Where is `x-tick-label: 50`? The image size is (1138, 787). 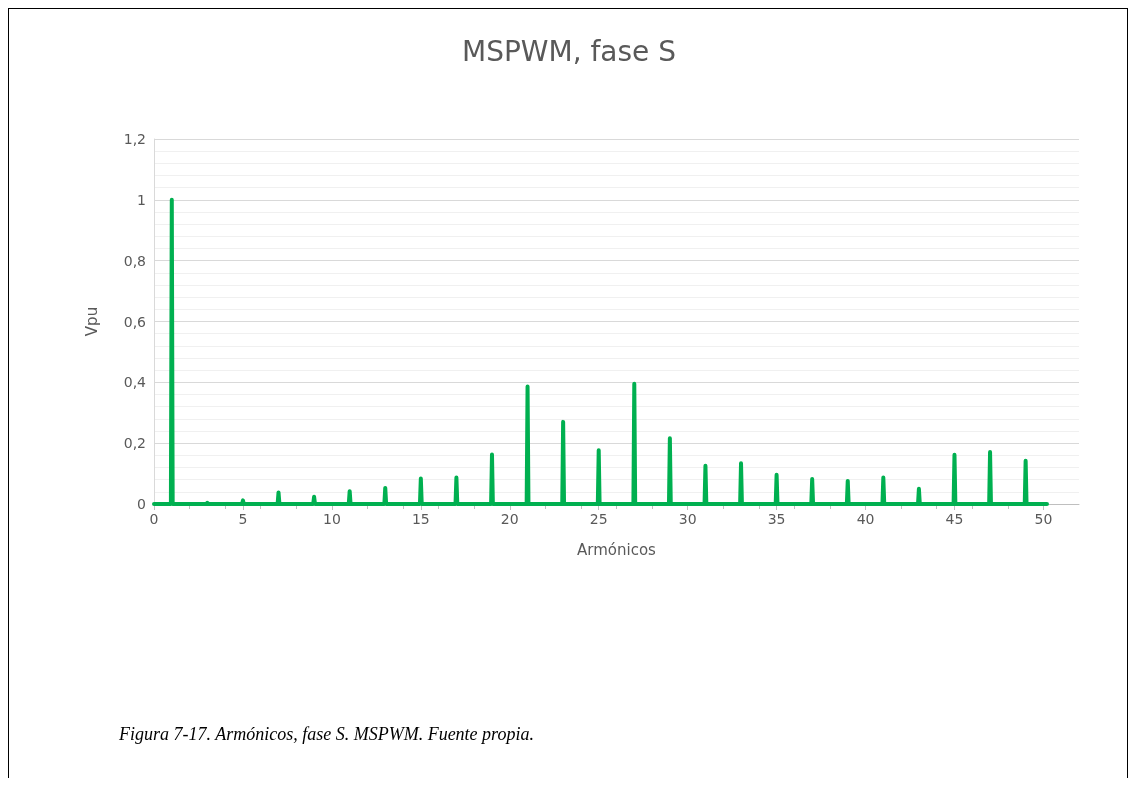 x-tick-label: 50 is located at coordinates (1043, 519).